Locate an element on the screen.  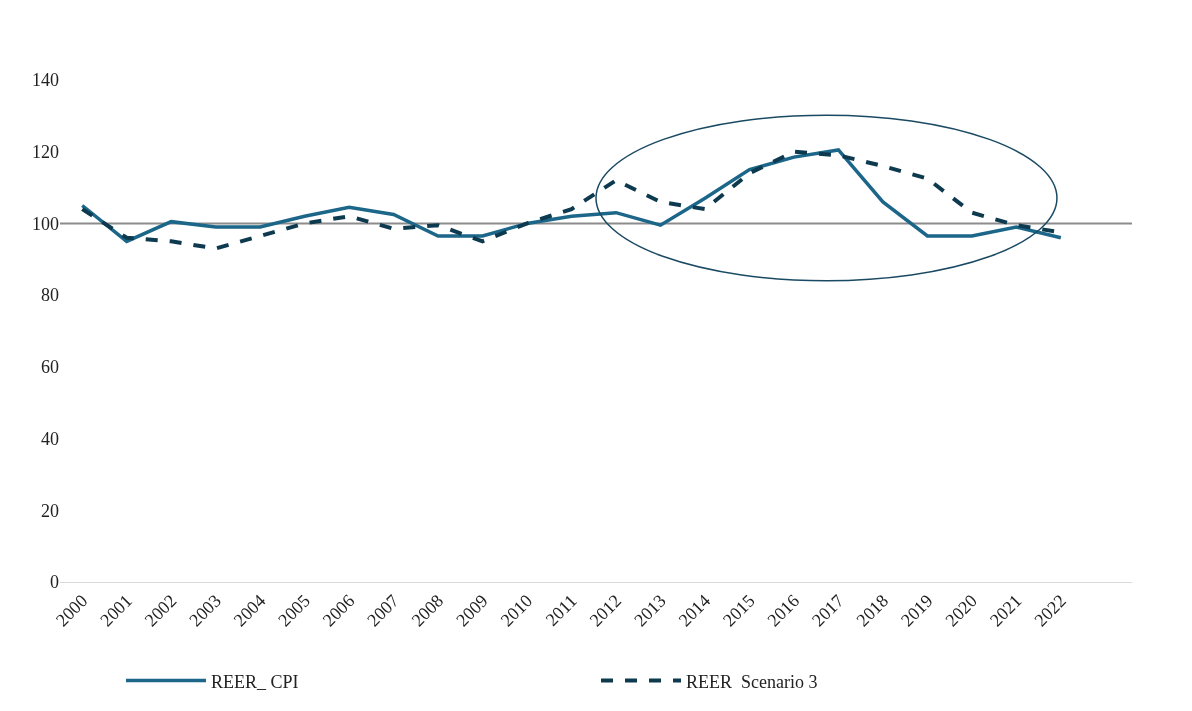
y-tick-label: 40 is located at coordinates (50, 438).